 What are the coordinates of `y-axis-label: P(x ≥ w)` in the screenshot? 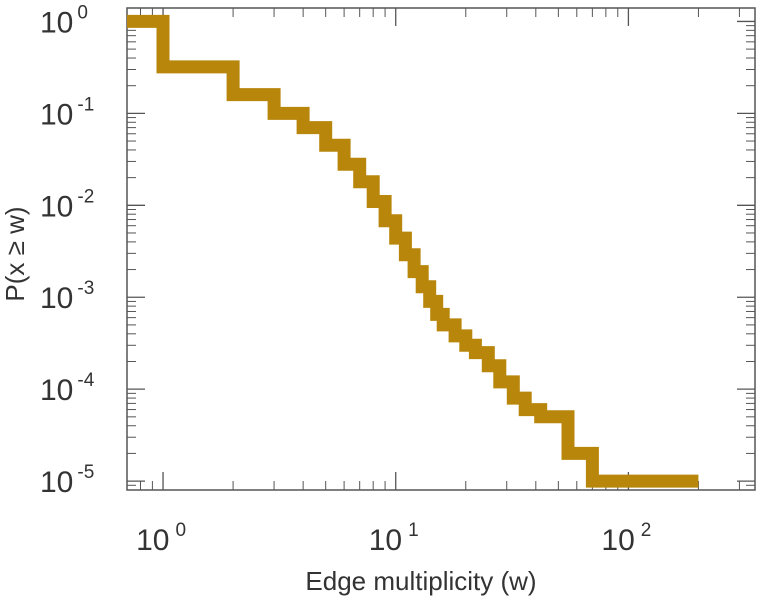 It's located at (15, 253).